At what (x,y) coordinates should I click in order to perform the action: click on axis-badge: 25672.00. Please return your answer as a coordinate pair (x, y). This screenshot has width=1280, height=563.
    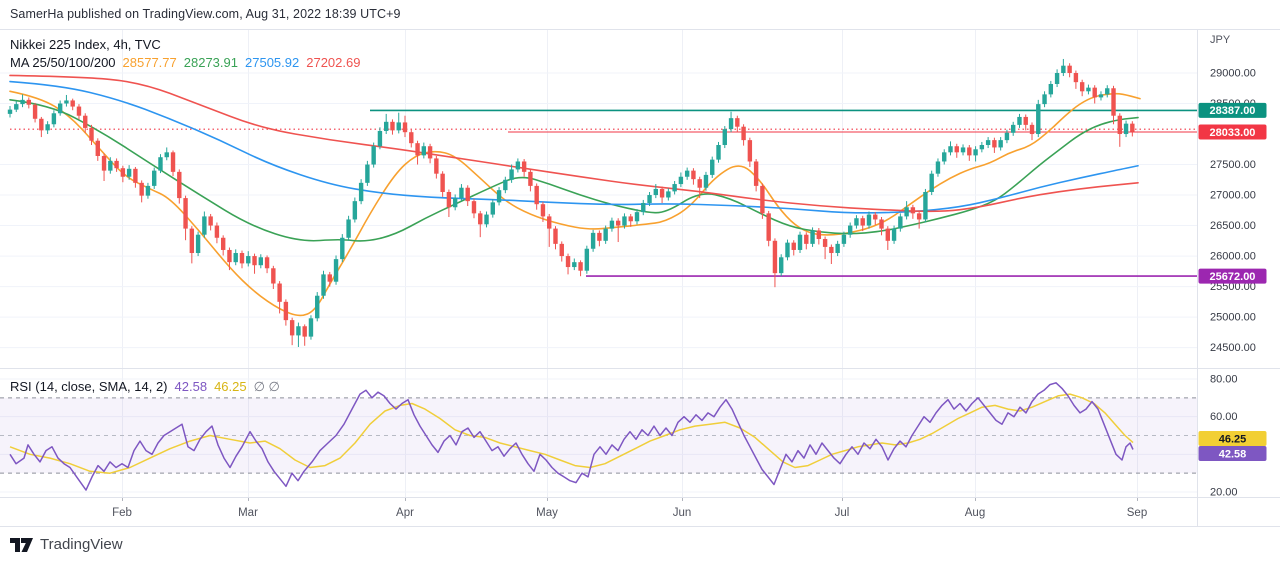
    Looking at the image, I should click on (1232, 276).